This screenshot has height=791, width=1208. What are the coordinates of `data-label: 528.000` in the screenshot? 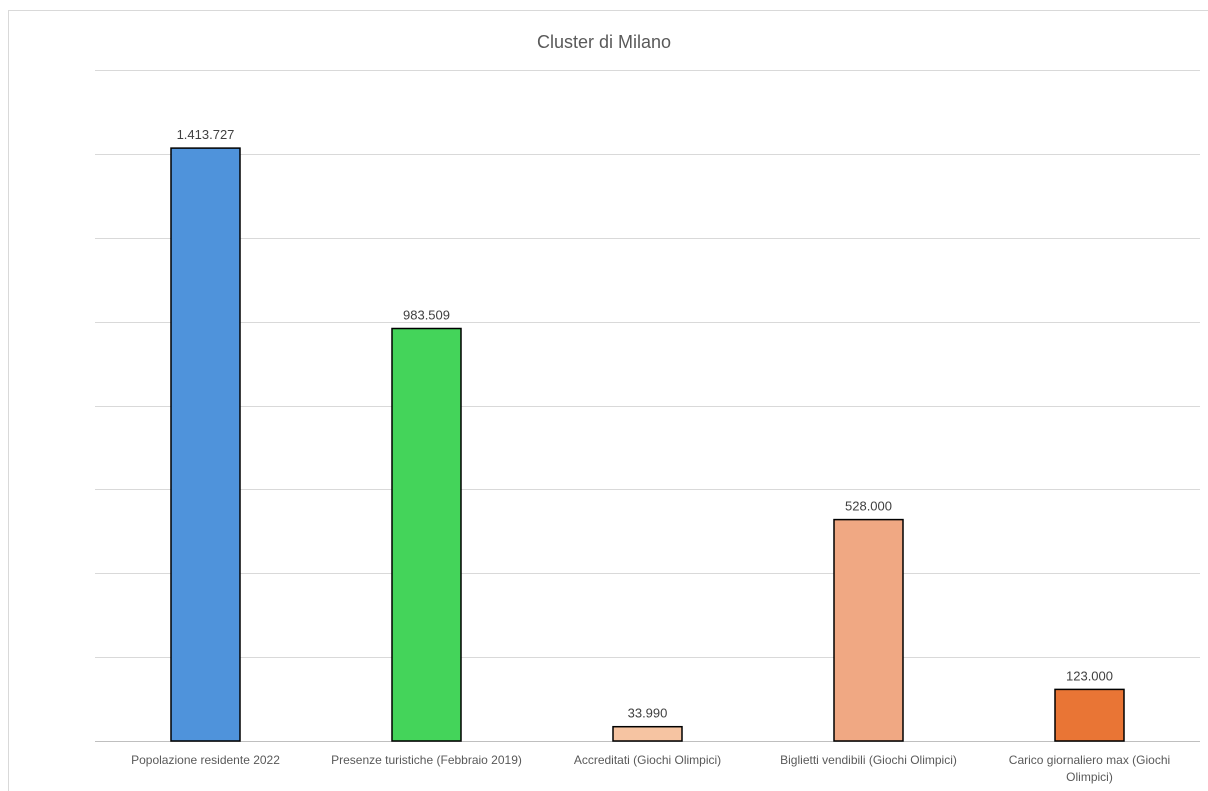 It's located at (868, 506).